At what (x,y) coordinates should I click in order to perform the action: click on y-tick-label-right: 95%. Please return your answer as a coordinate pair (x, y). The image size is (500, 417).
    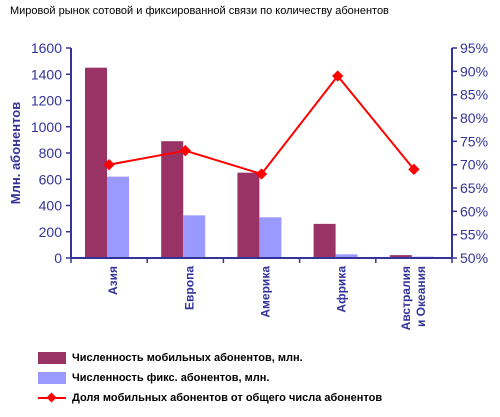
    Looking at the image, I should click on (474, 48).